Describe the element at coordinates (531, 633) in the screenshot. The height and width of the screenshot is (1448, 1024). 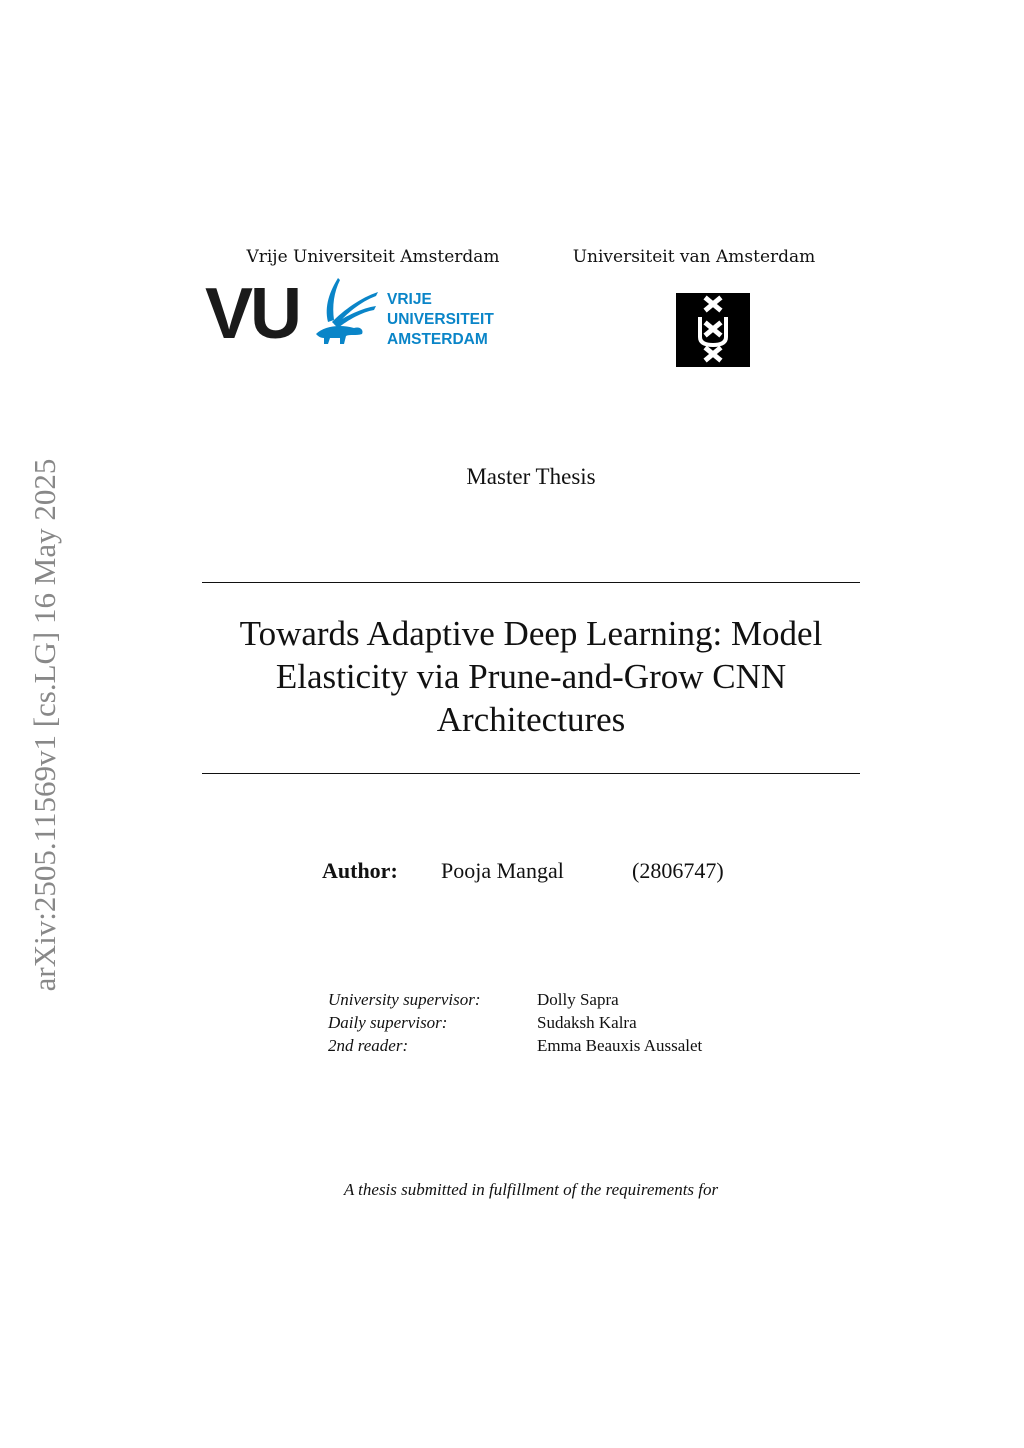
I see `title-line: Towards Adaptive Deep Learning: Model` at that location.